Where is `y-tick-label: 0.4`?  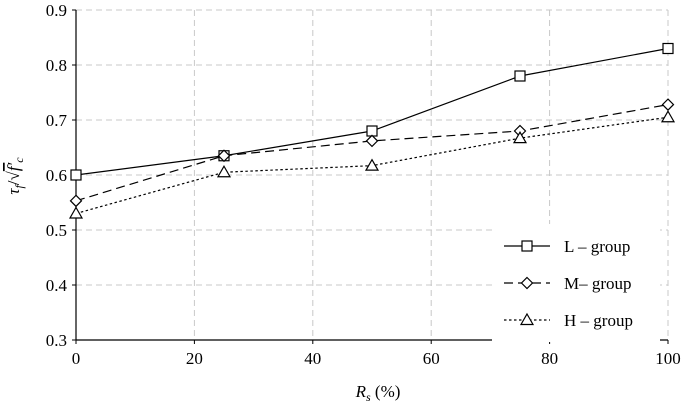
y-tick-label: 0.4 is located at coordinates (57, 285).